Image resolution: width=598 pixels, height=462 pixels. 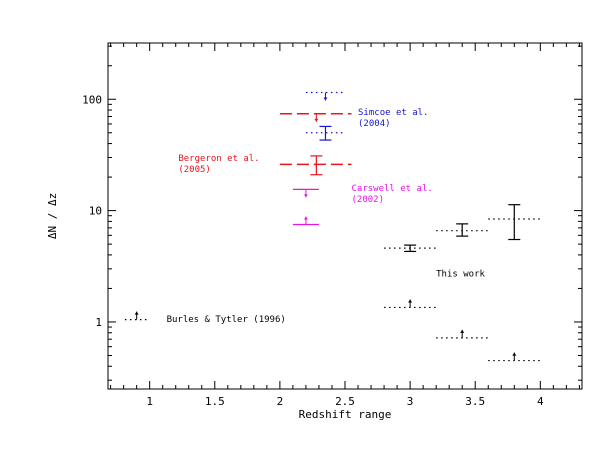 I want to click on annotation-line: Burles & Tytler (1996), so click(x=226, y=320).